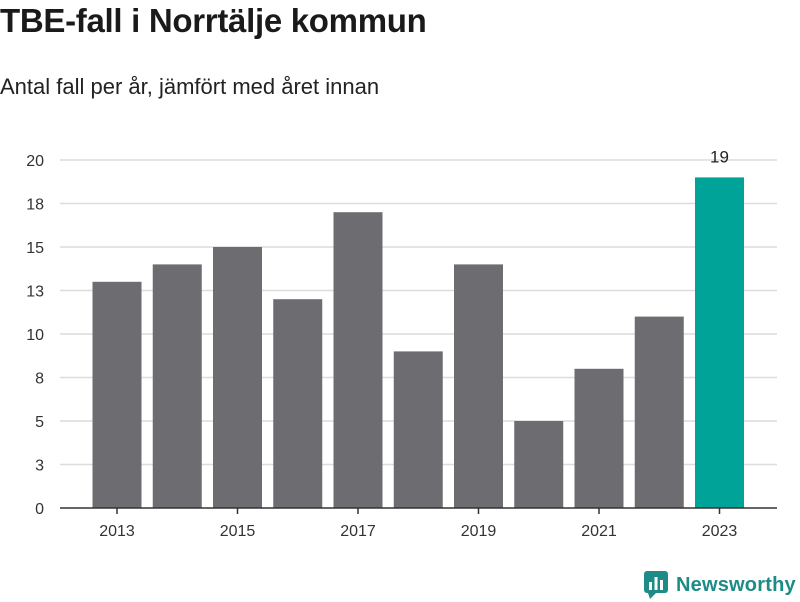 The width and height of the screenshot is (800, 602). I want to click on y-tick-label: 10, so click(35, 335).